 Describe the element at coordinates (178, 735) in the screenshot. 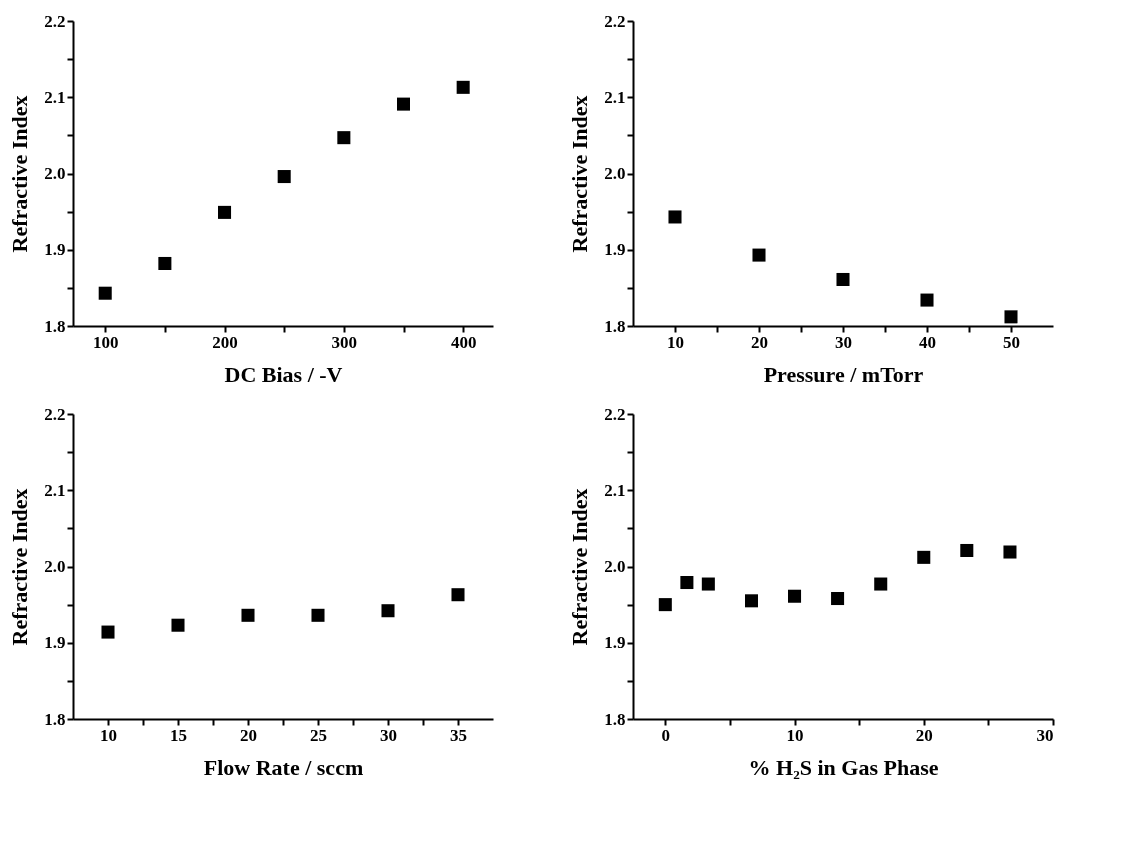

I see `x-tick-label: 15` at that location.